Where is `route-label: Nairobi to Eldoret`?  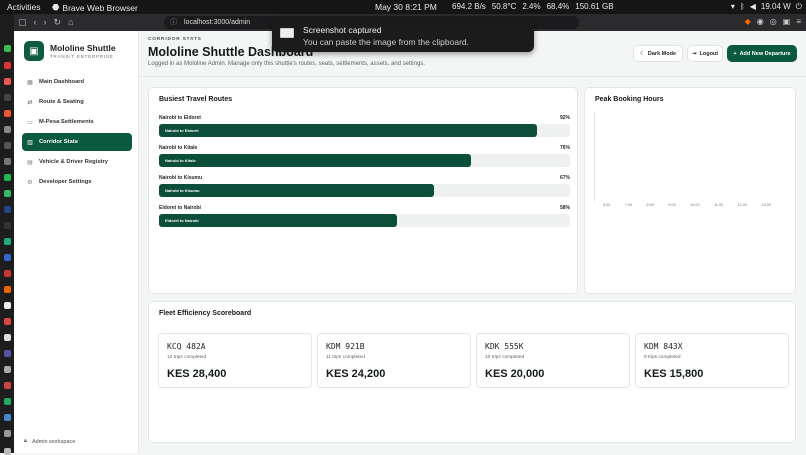
route-label: Nairobi to Eldoret is located at coordinates (180, 118).